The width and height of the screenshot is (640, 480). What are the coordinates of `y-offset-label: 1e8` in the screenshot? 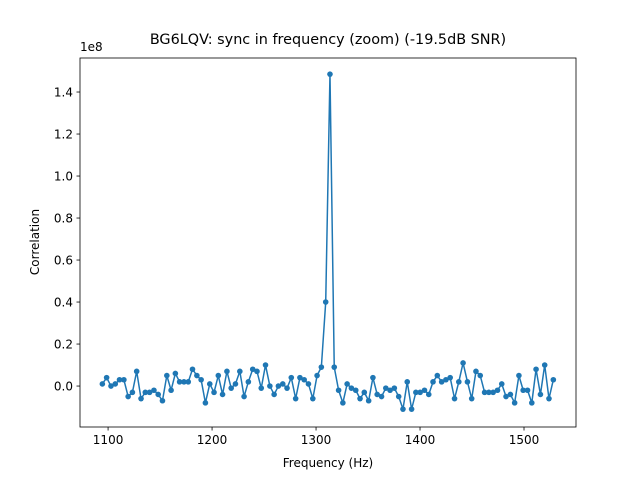 It's located at (91, 47).